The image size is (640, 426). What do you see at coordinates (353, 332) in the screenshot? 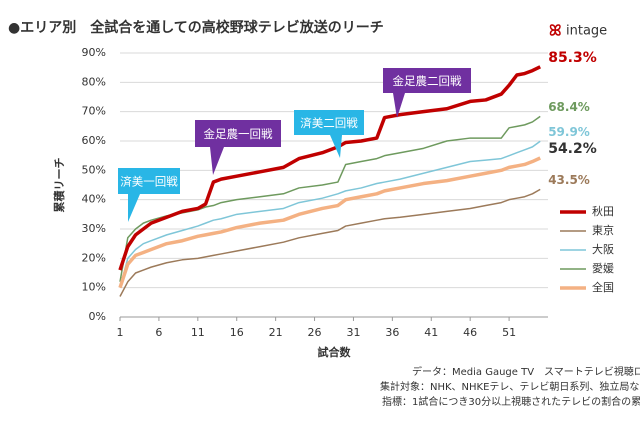
I see `x-tick-label: 31` at bounding box center [353, 332].